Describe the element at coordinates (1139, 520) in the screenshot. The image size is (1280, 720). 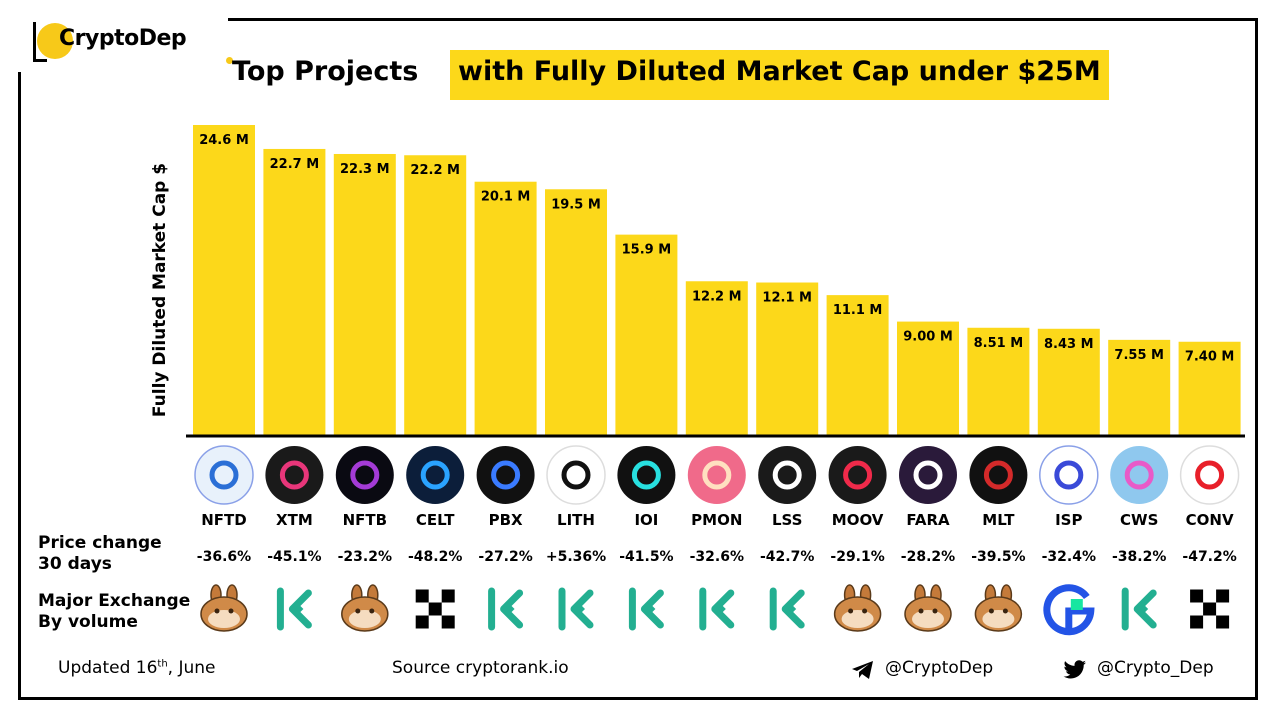
I see `token-symbol: CWS` at that location.